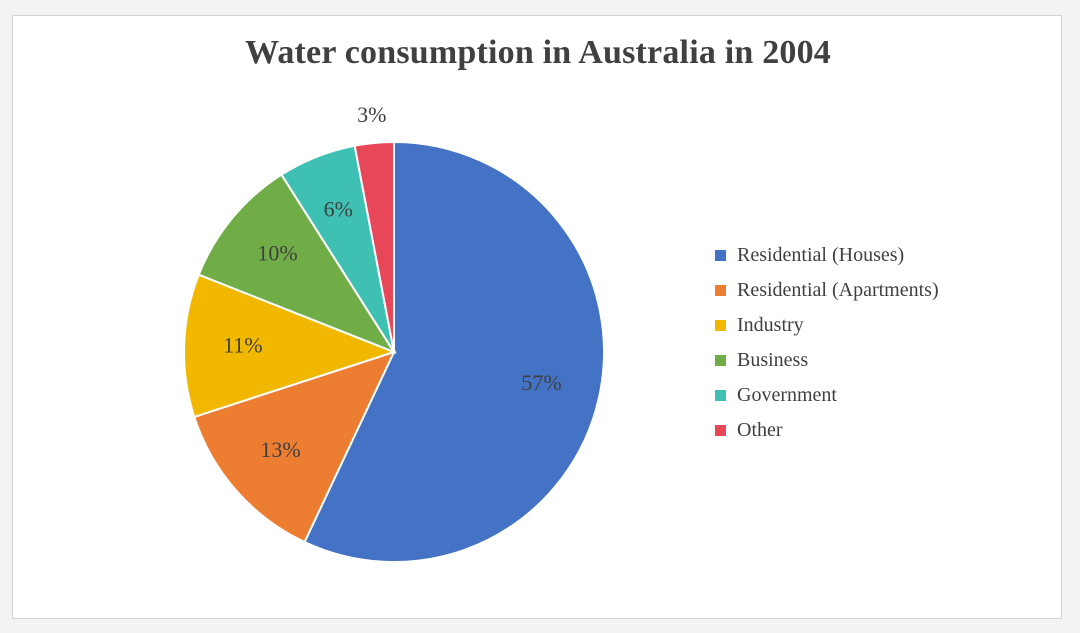  I want to click on legend-label: Other, so click(760, 430).